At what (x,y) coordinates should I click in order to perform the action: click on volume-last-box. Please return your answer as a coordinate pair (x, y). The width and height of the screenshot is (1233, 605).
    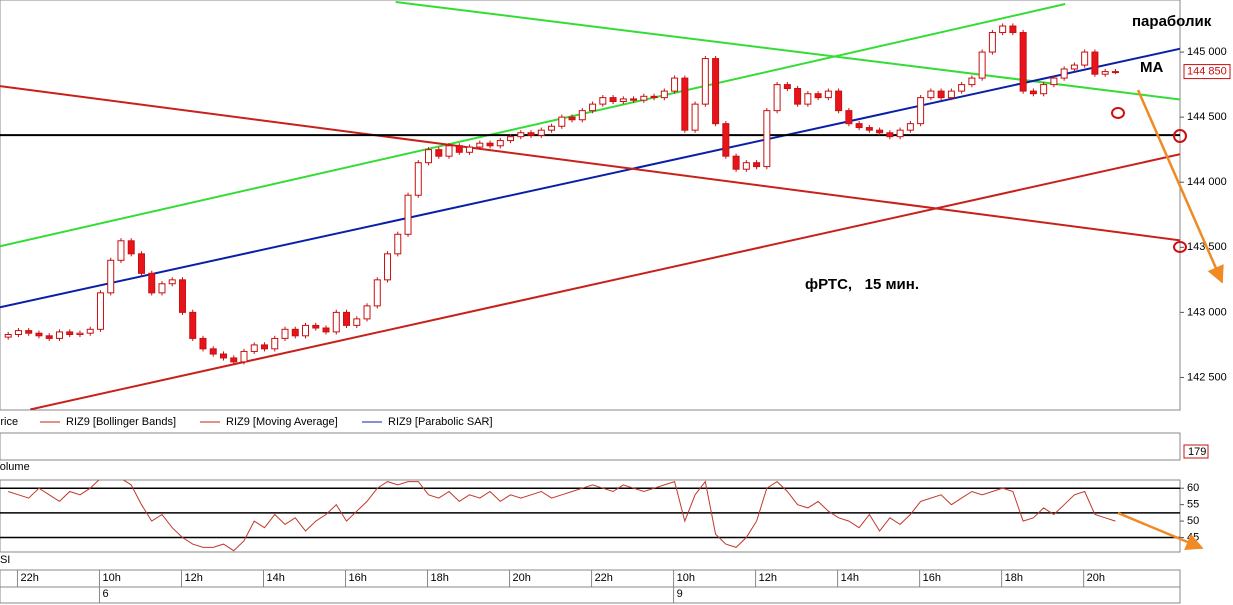
    Looking at the image, I should click on (1196, 451).